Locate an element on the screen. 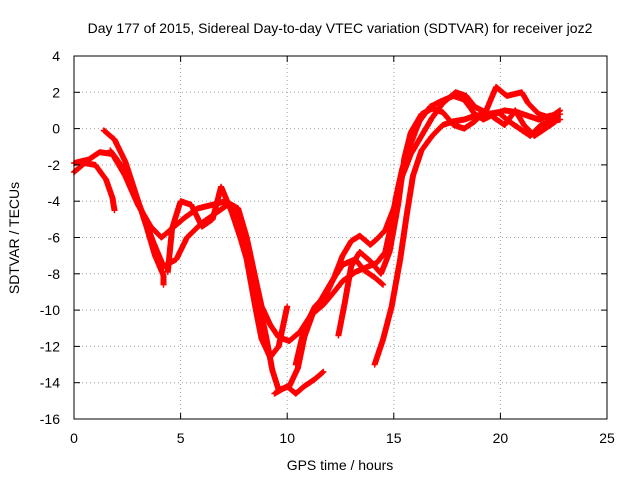 This screenshot has width=640, height=480. series-5-markers is located at coordinates (227, 272).